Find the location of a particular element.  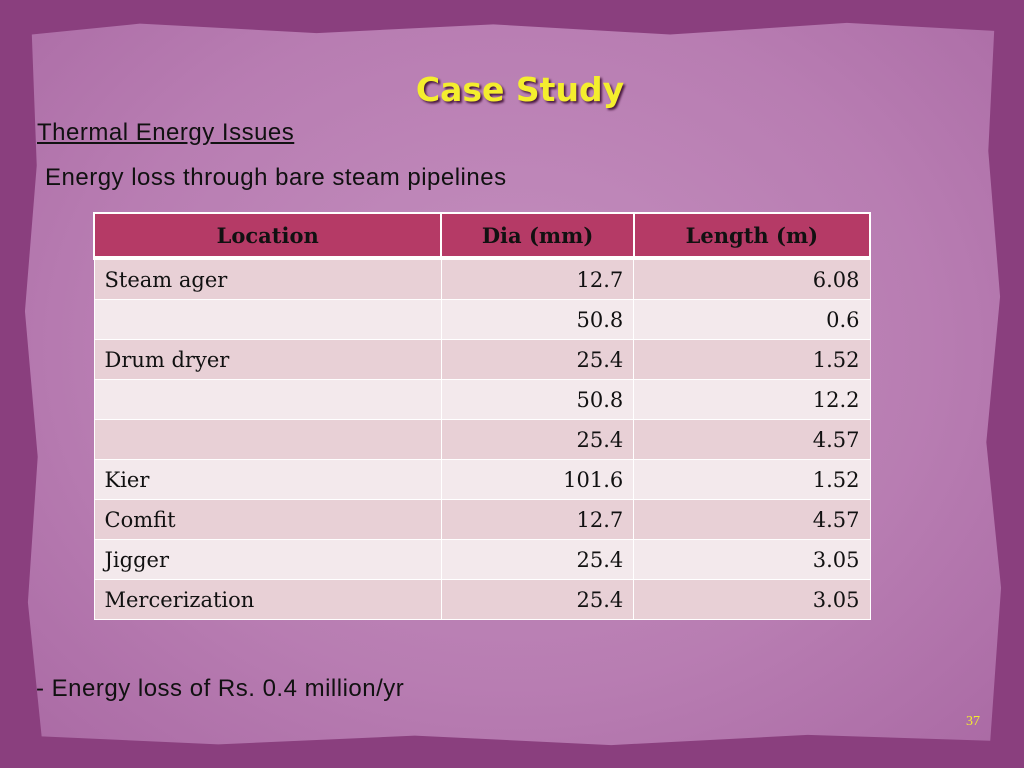

slide-title: Case Study is located at coordinates (520, 89).